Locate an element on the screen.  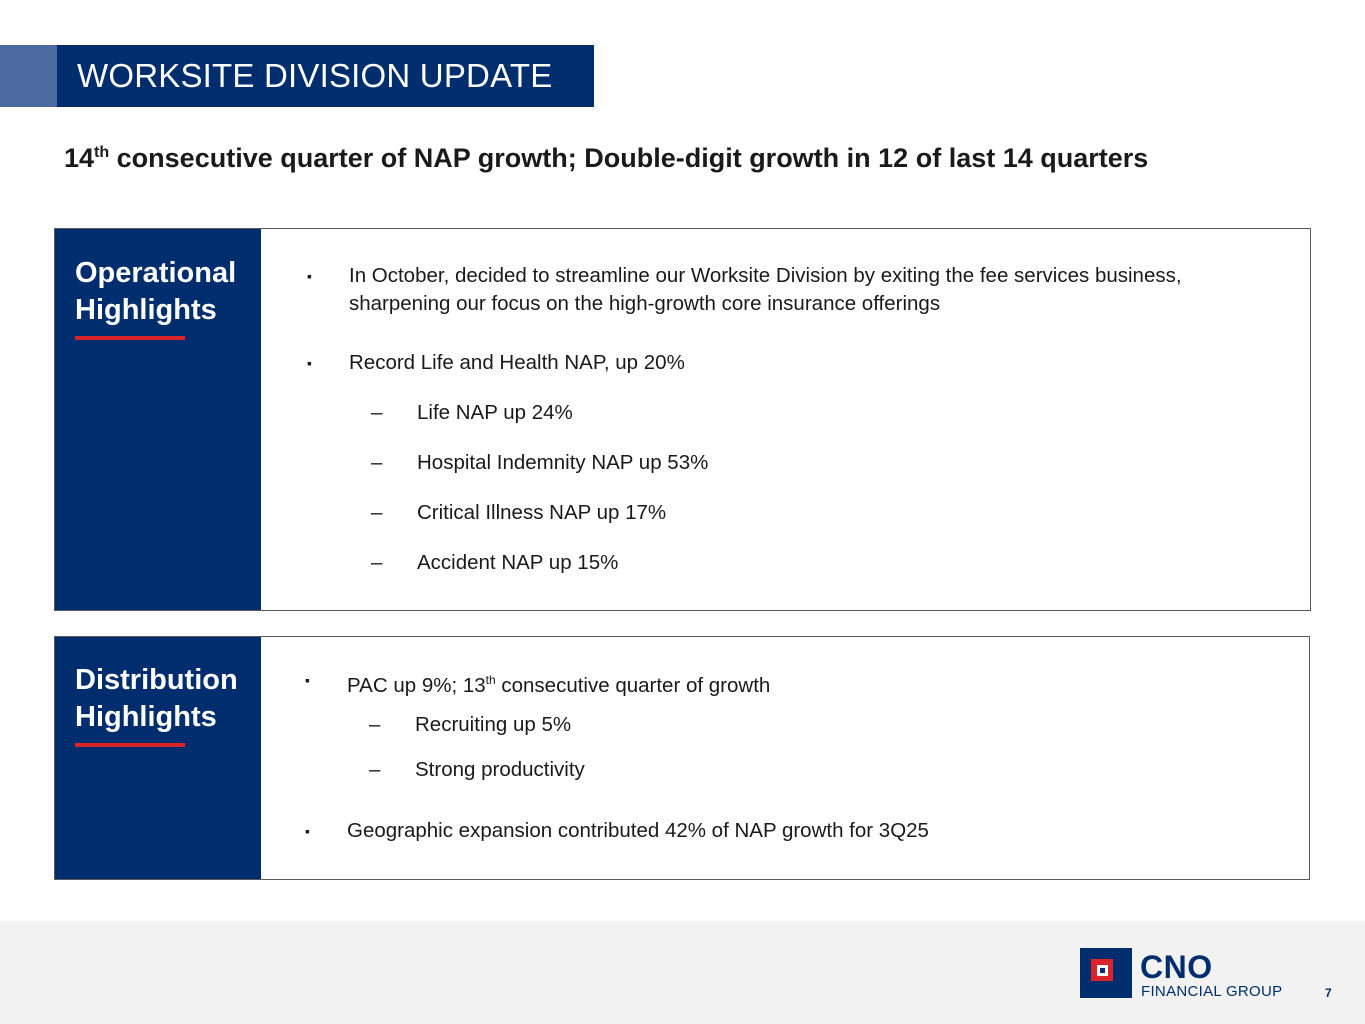
operational-sidebar: Operational Highlights is located at coordinates (158, 419).